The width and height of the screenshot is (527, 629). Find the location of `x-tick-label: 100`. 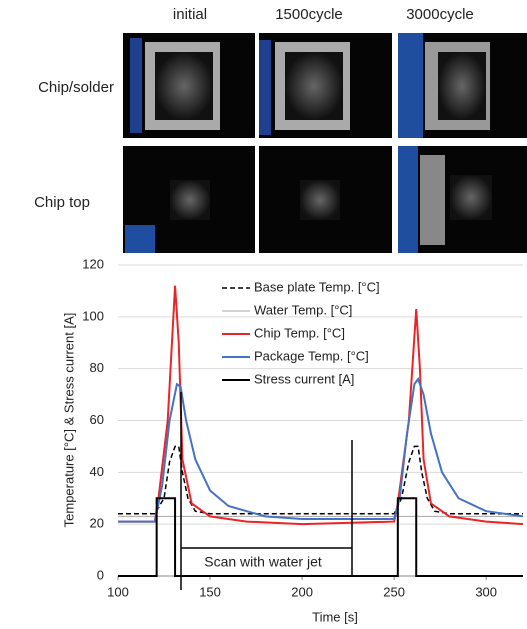

x-tick-label: 100 is located at coordinates (118, 591).